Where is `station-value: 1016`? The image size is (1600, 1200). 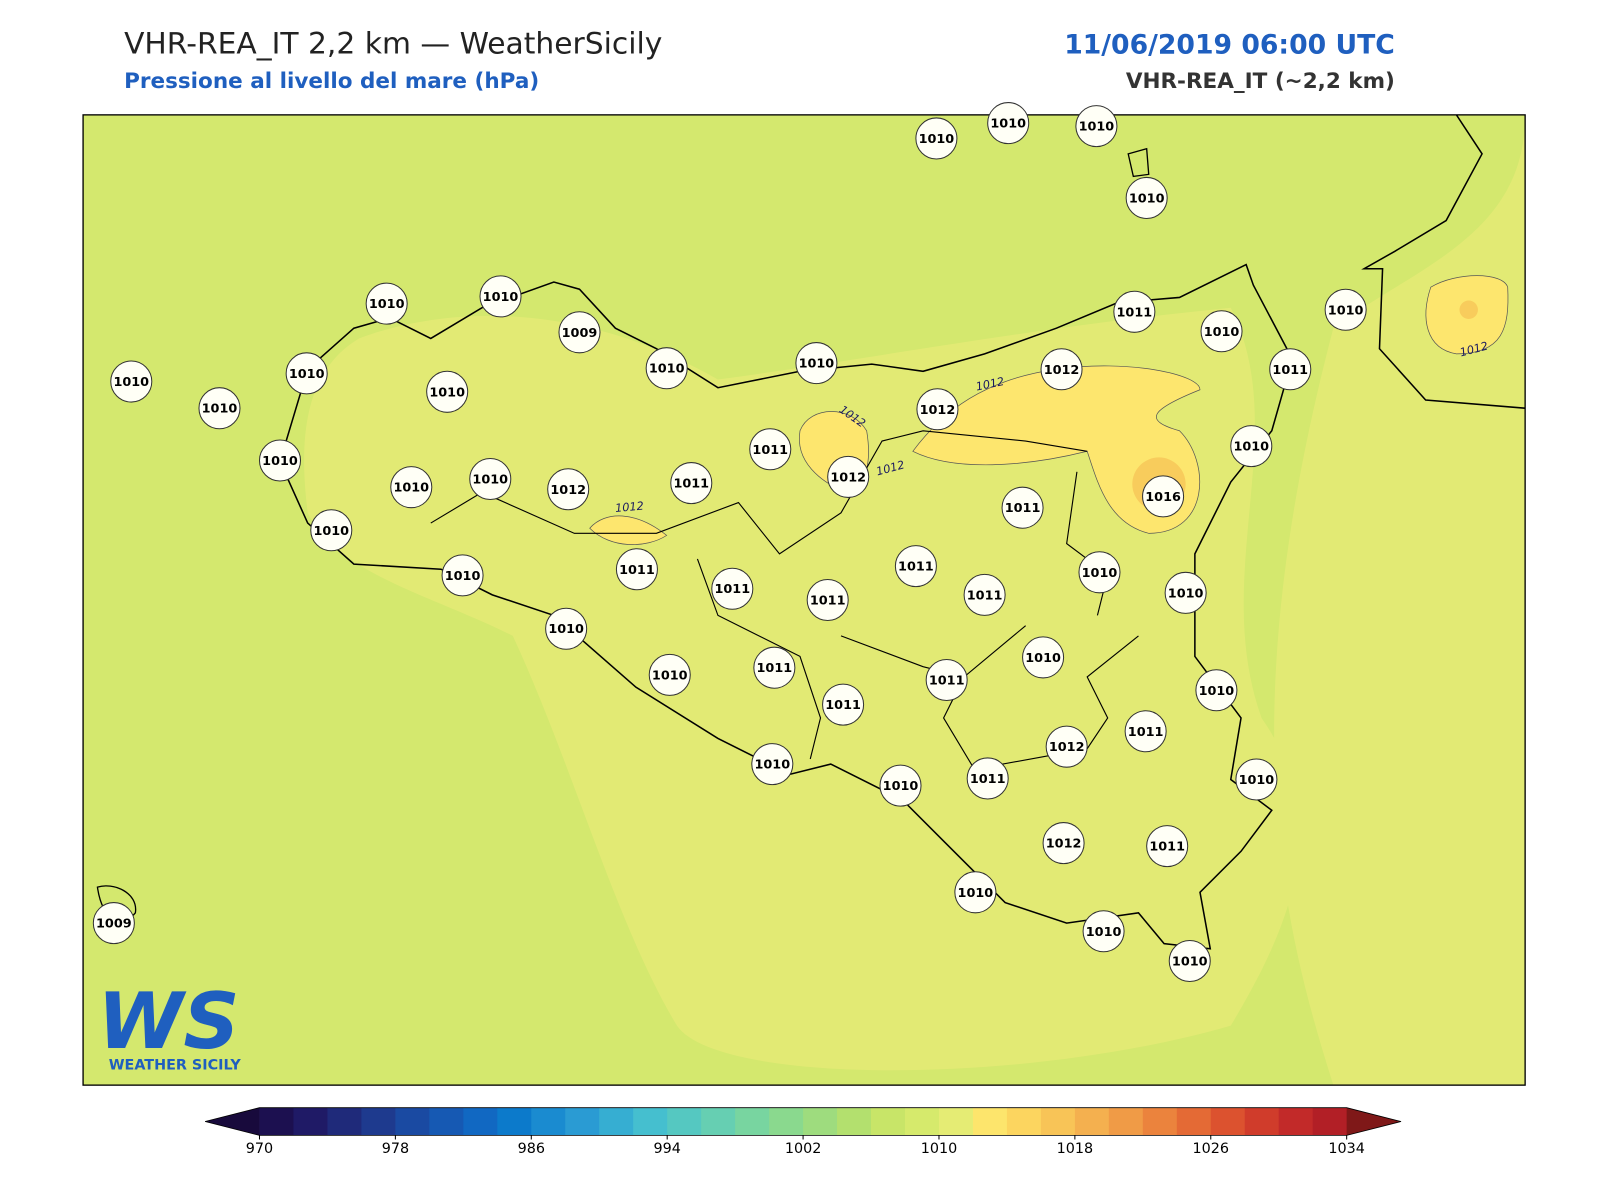
station-value: 1016 is located at coordinates (1163, 497).